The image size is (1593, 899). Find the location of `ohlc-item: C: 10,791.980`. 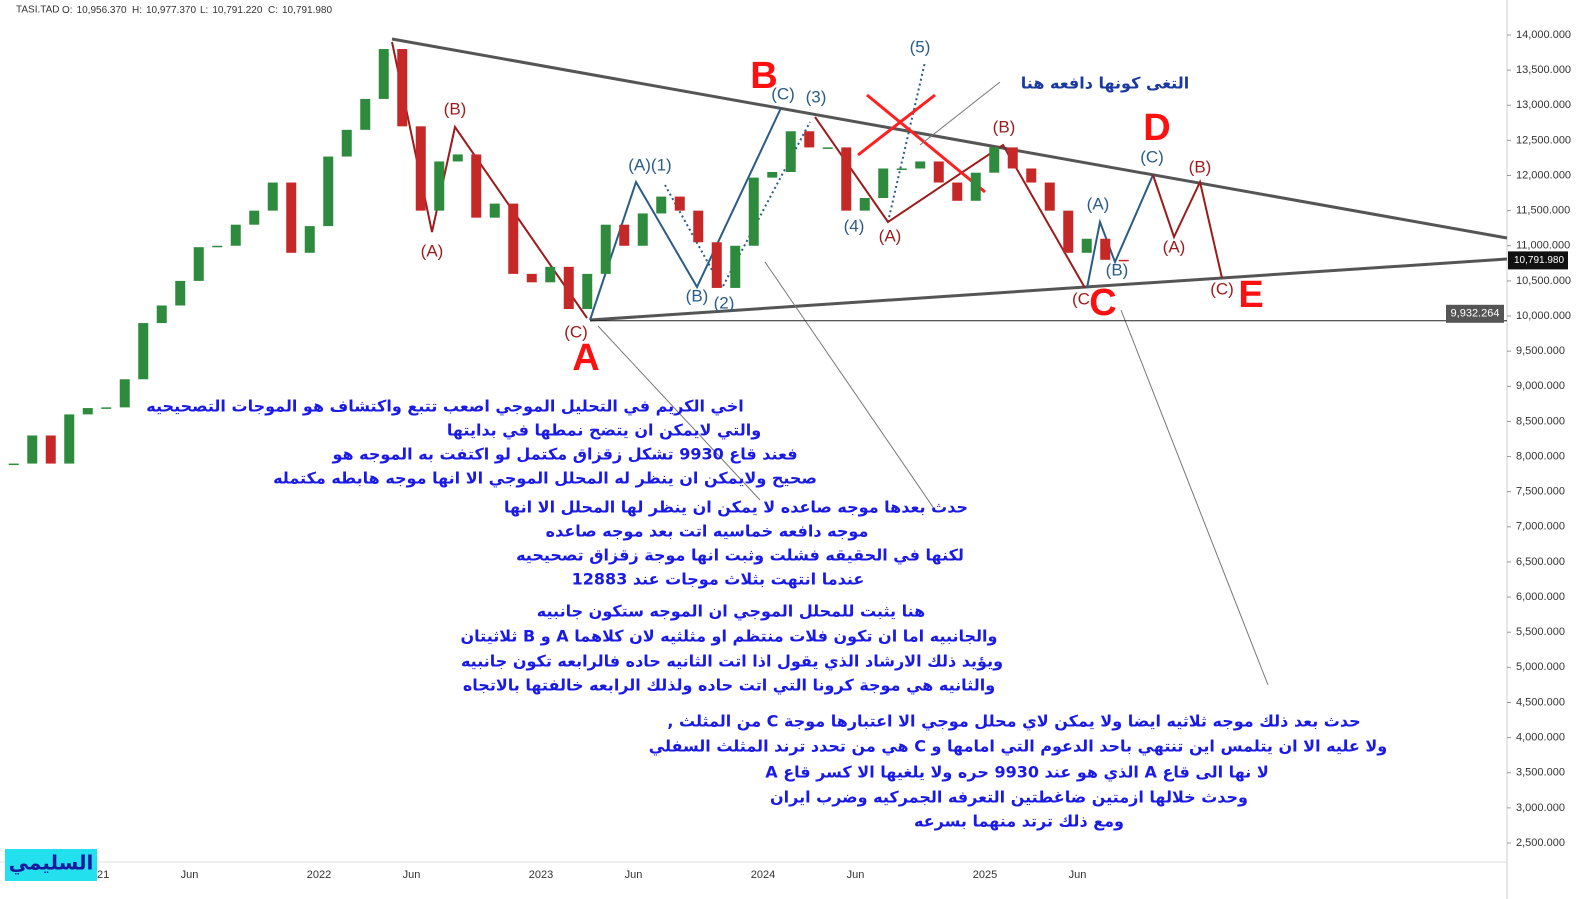

ohlc-item: C: 10,791.980 is located at coordinates (300, 10).